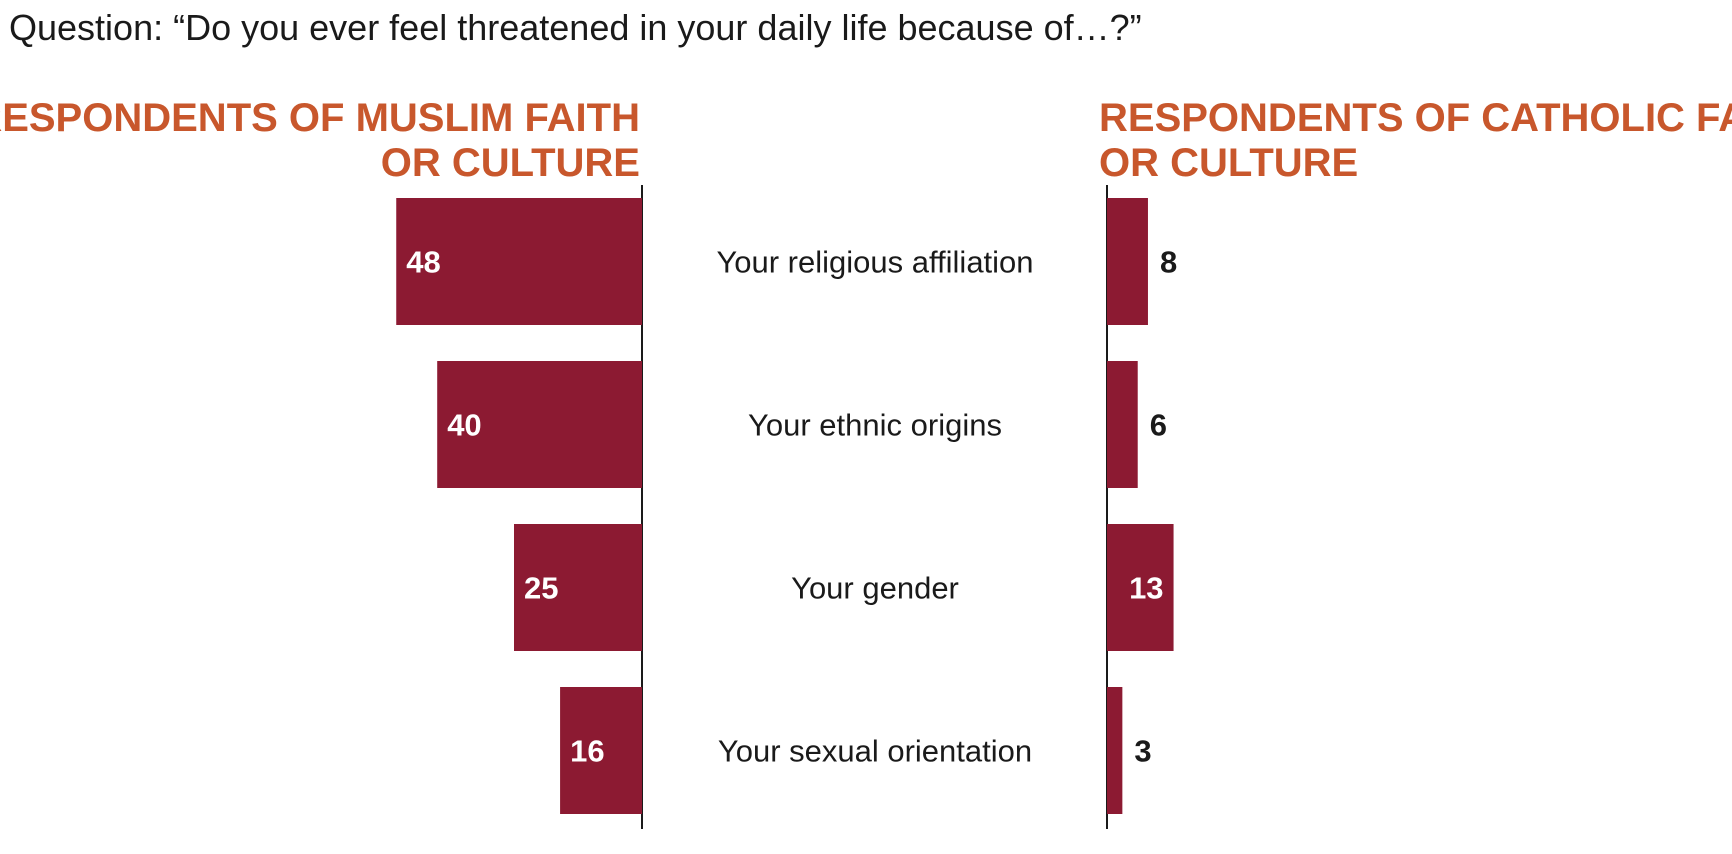  What do you see at coordinates (587, 751) in the screenshot?
I see `left-value-label: 16` at bounding box center [587, 751].